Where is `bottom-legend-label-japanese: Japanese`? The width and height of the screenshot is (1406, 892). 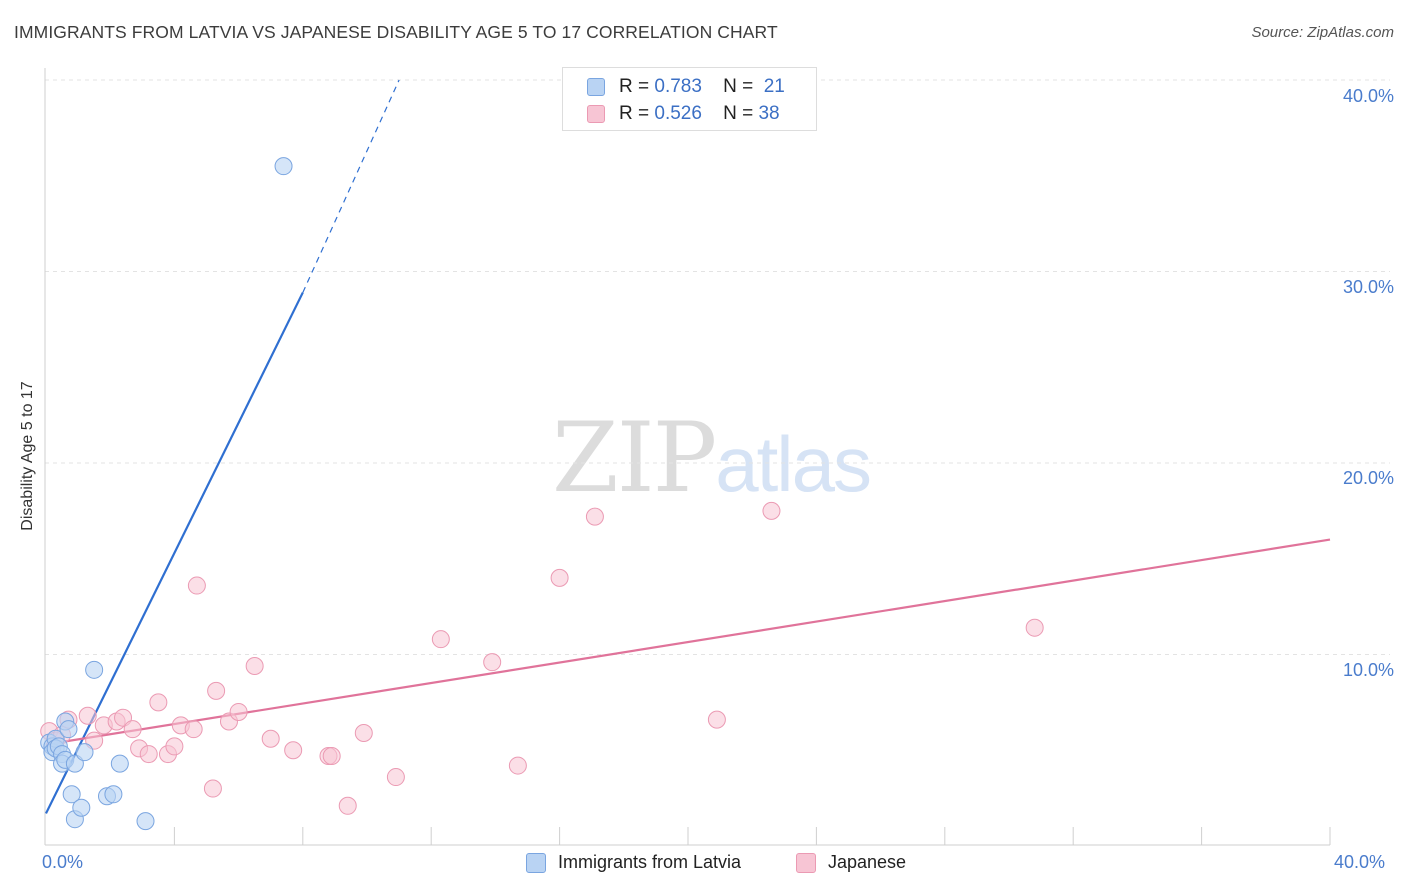
bottom-legend-label-japanese: Japanese is located at coordinates (867, 862).